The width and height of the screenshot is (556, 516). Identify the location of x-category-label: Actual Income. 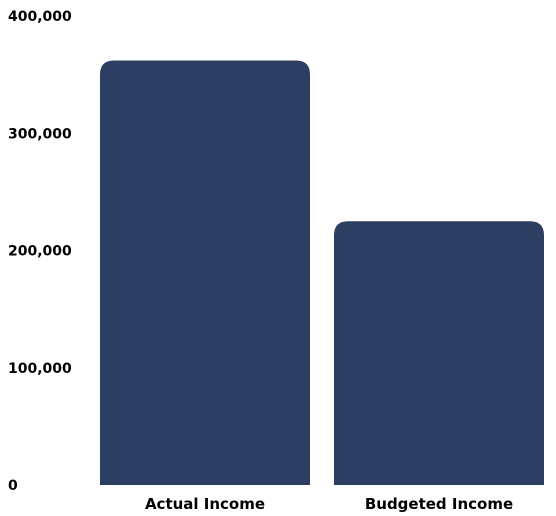
(205, 504).